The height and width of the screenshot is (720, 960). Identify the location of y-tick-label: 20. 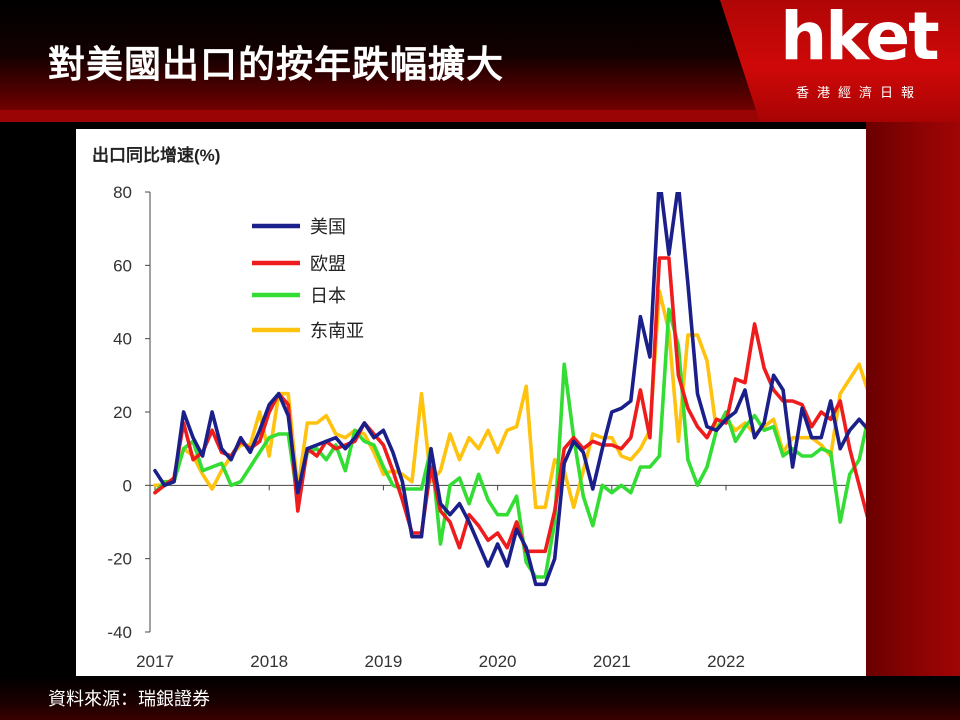
(122, 412).